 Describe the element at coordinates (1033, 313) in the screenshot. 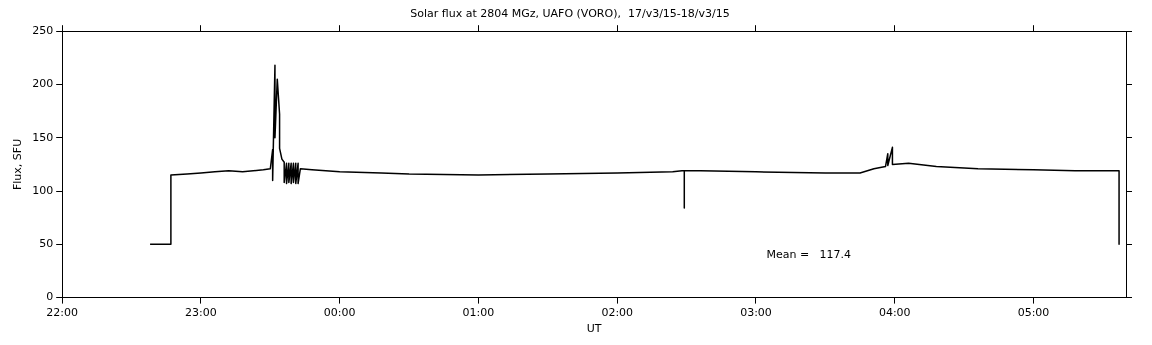

I see `x-tick-label: 05:00` at that location.